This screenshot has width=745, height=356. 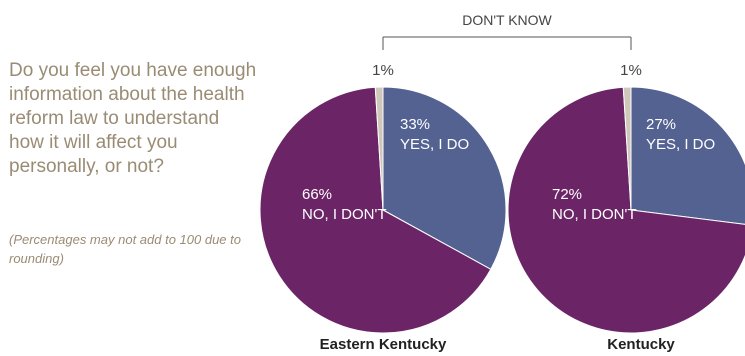 I want to click on pie-kentucky-yes-label: YES, I DO, so click(x=680, y=144).